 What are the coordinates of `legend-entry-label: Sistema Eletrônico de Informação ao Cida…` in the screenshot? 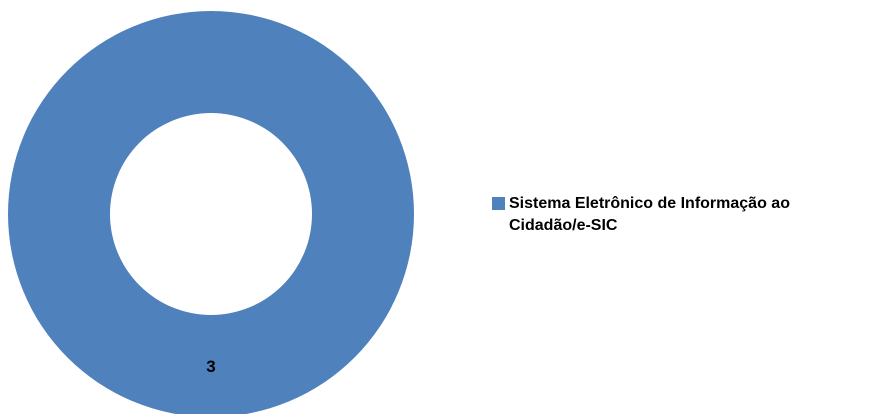 It's located at (649, 214).